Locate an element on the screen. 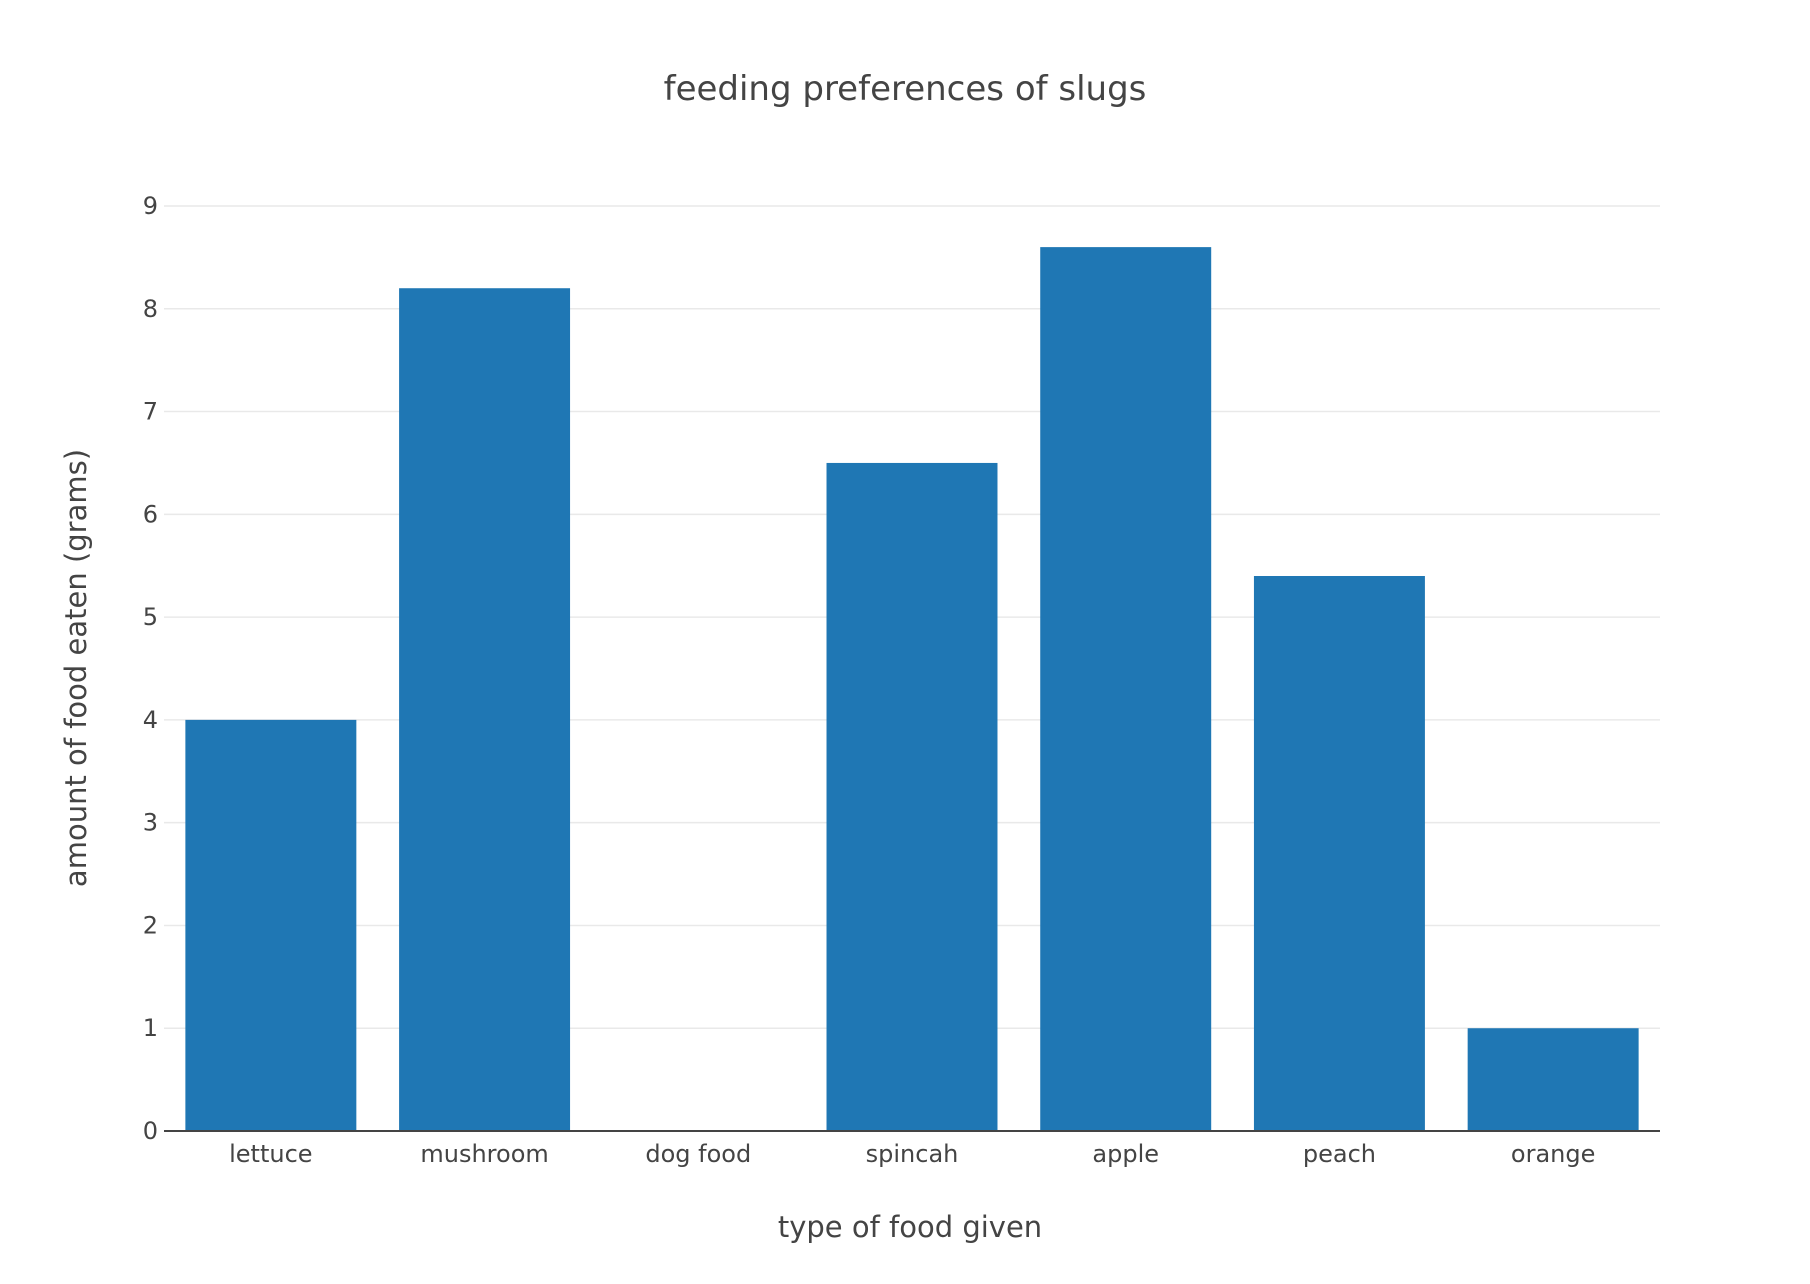 Image resolution: width=1810 pixels, height=1284 pixels. x-tick-label: mushroom is located at coordinates (484, 1154).